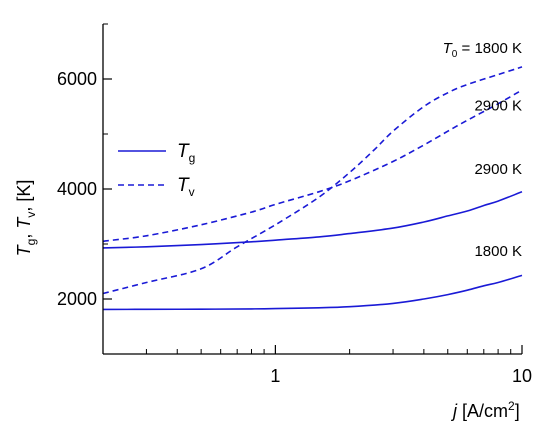  What do you see at coordinates (482, 150) in the screenshot?
I see `annotations: T0 = 1800 K 2900 K 2900 K 1800 K` at bounding box center [482, 150].